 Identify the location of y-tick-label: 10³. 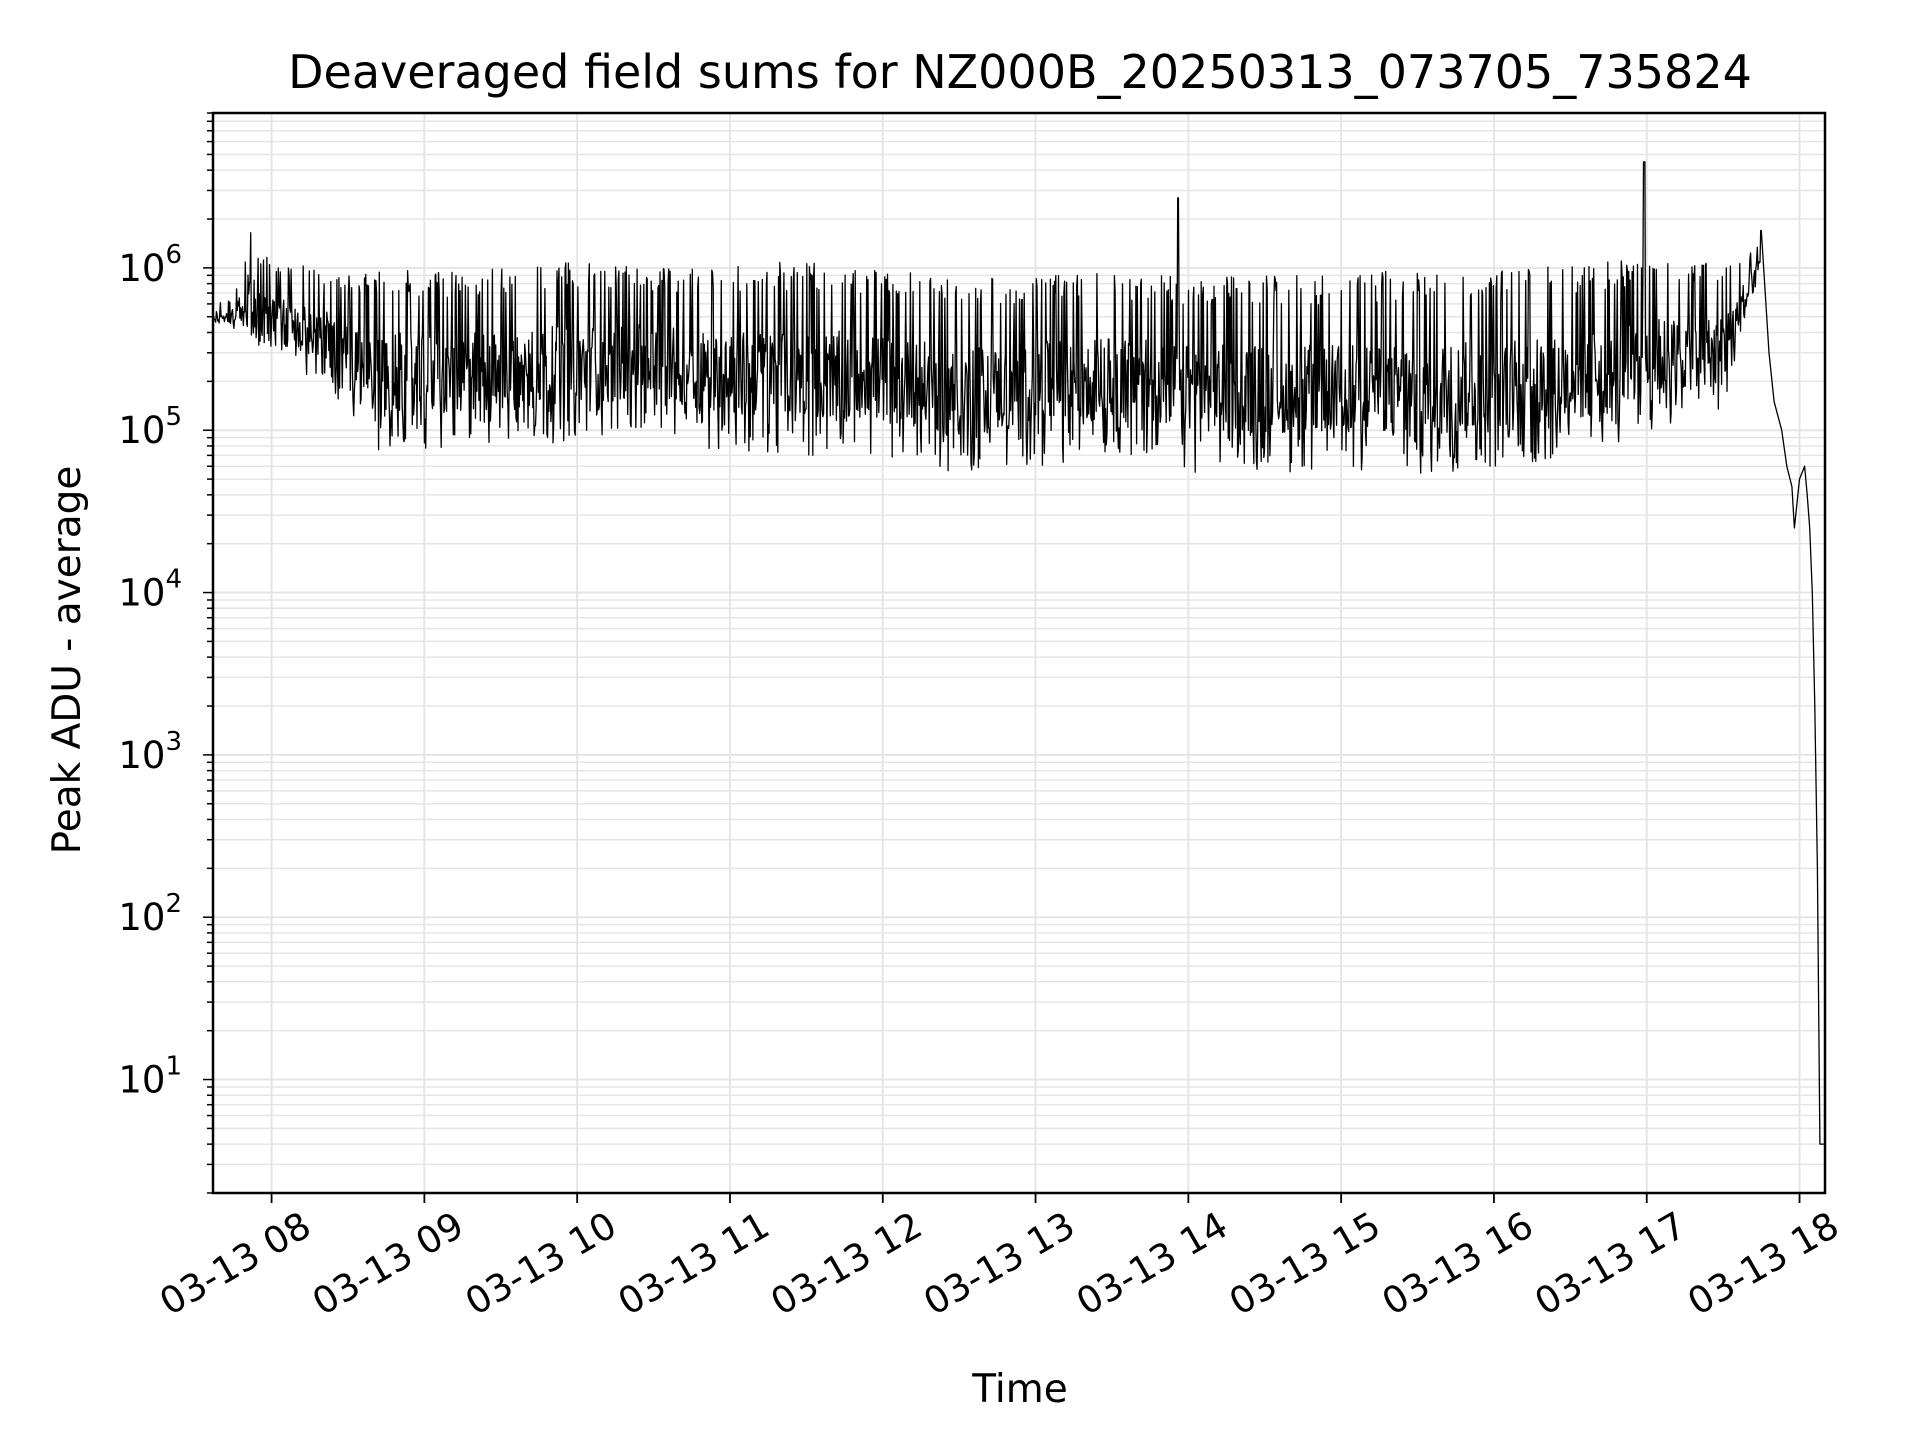
(150, 752).